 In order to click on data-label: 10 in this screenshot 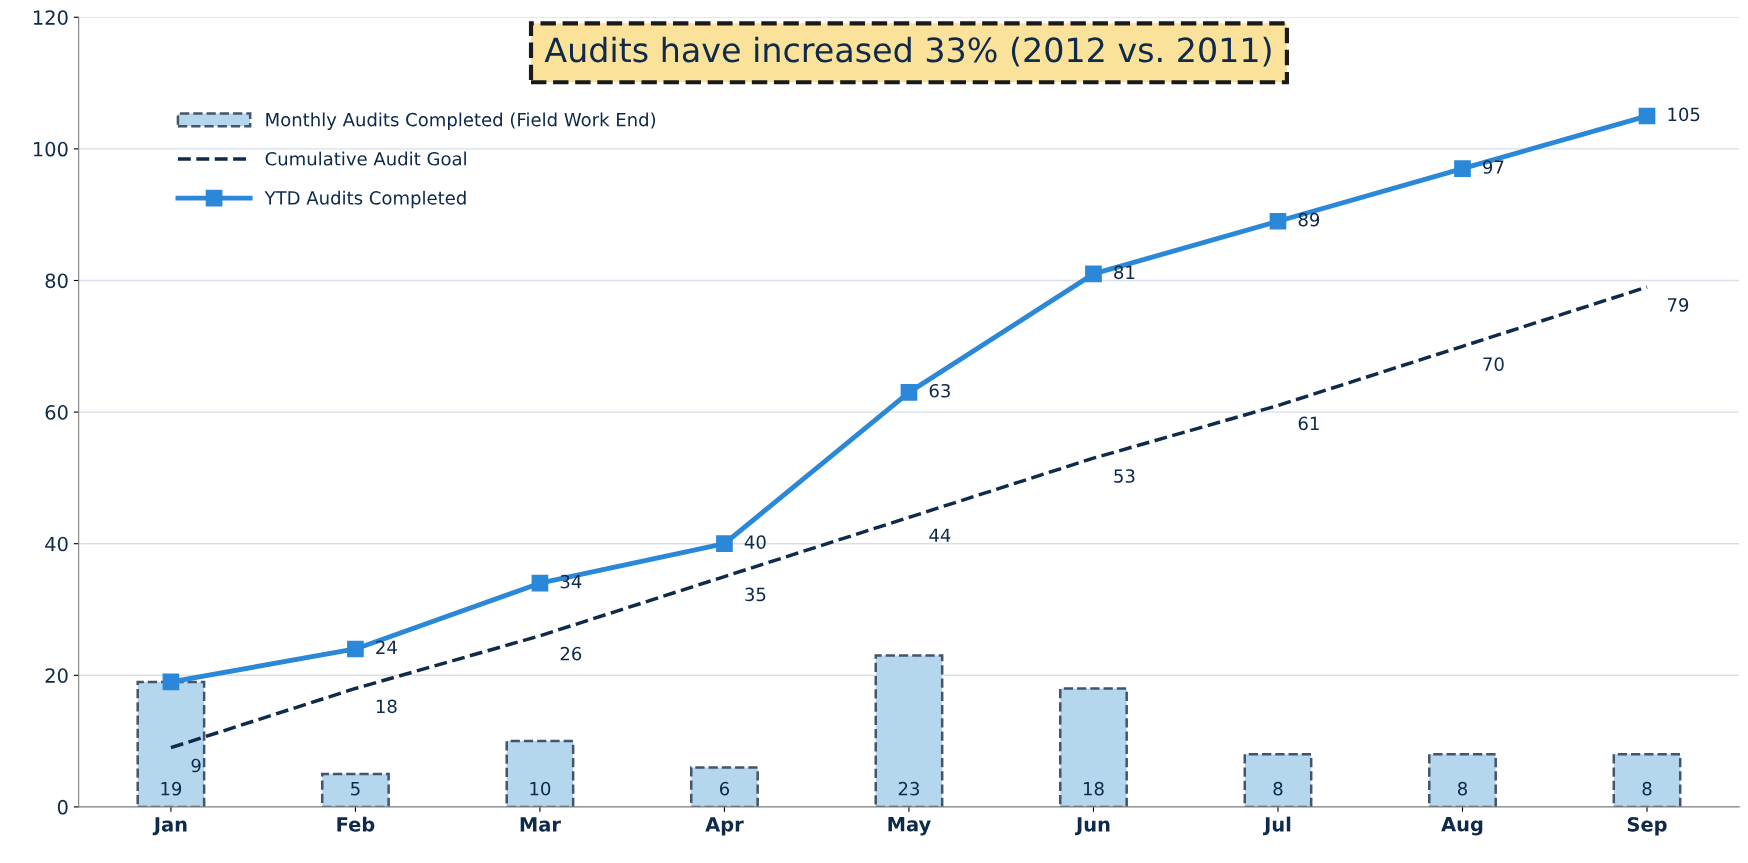, I will do `click(540, 788)`.